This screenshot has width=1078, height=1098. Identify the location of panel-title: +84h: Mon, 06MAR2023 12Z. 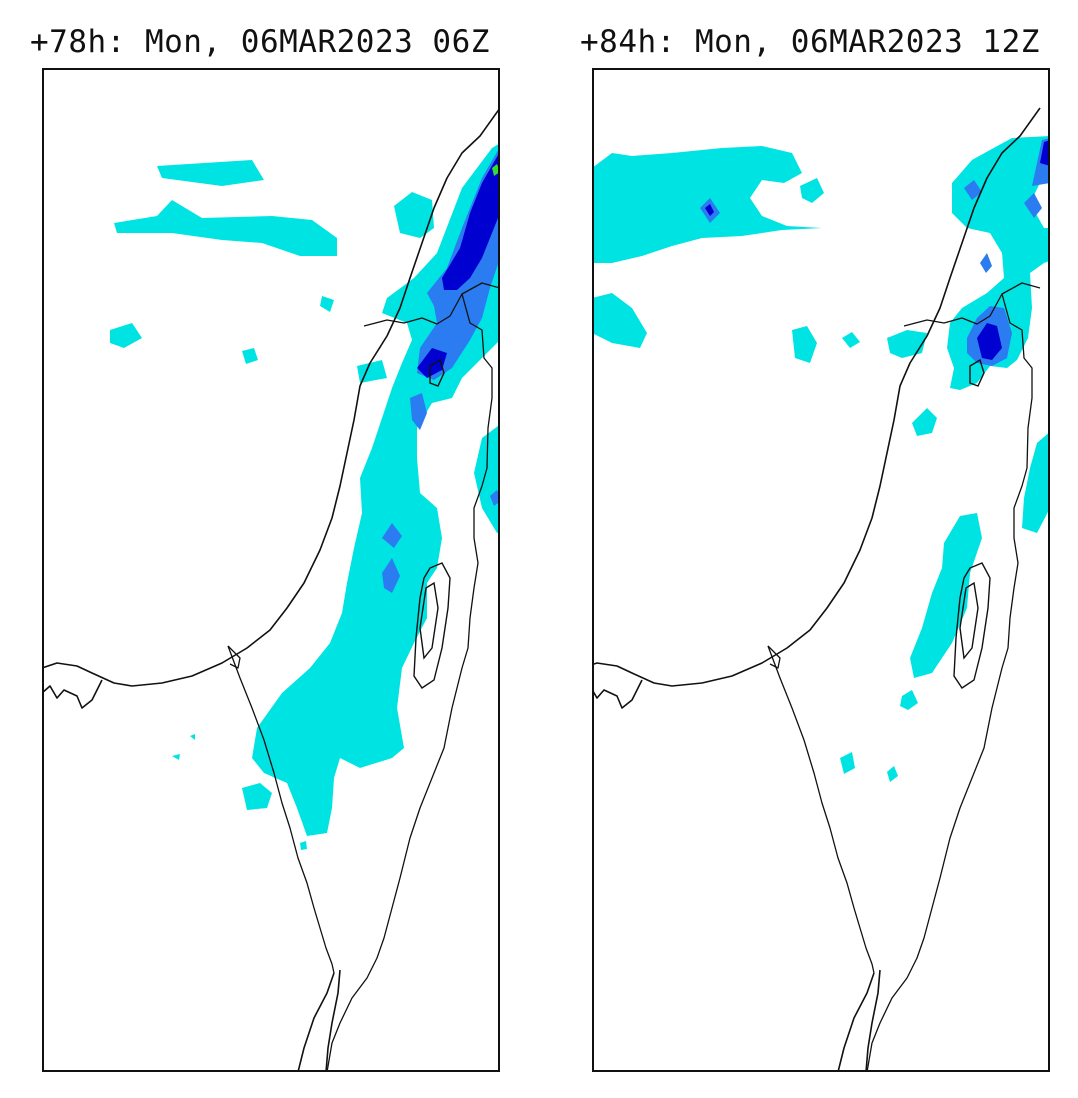
(810, 42).